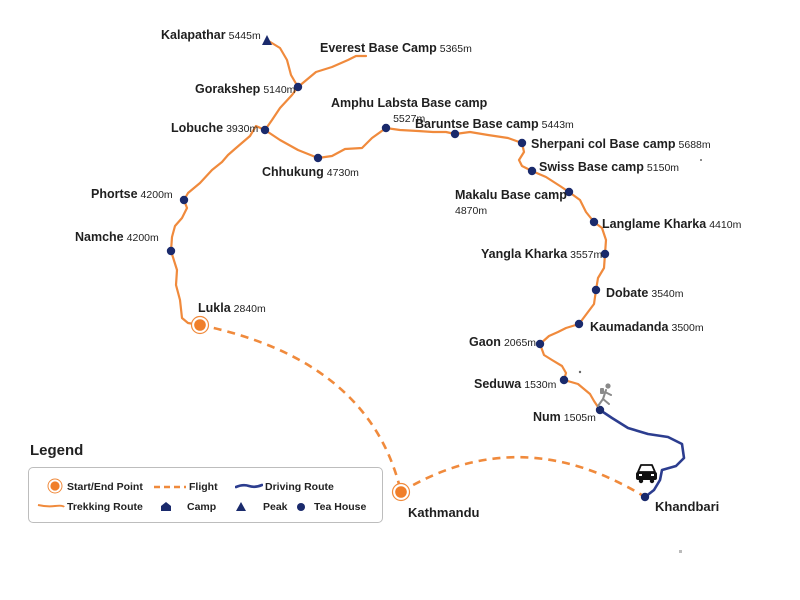 This screenshot has width=800, height=600. Describe the element at coordinates (609, 167) in the screenshot. I see `label-swiss: Swiss Base camp 5150m` at that location.